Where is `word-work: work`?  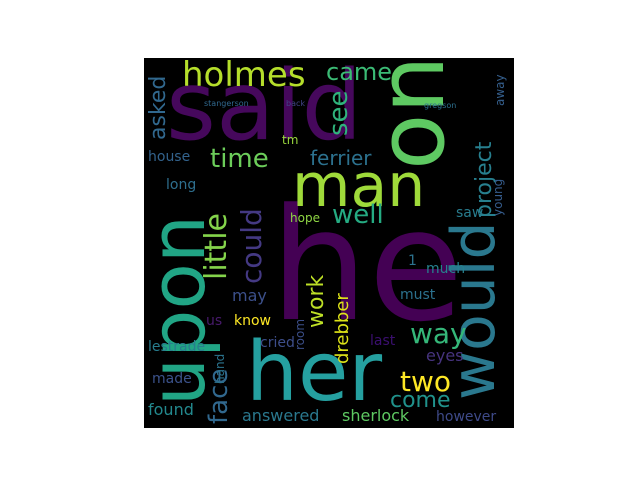 word-work: work is located at coordinates (316, 301).